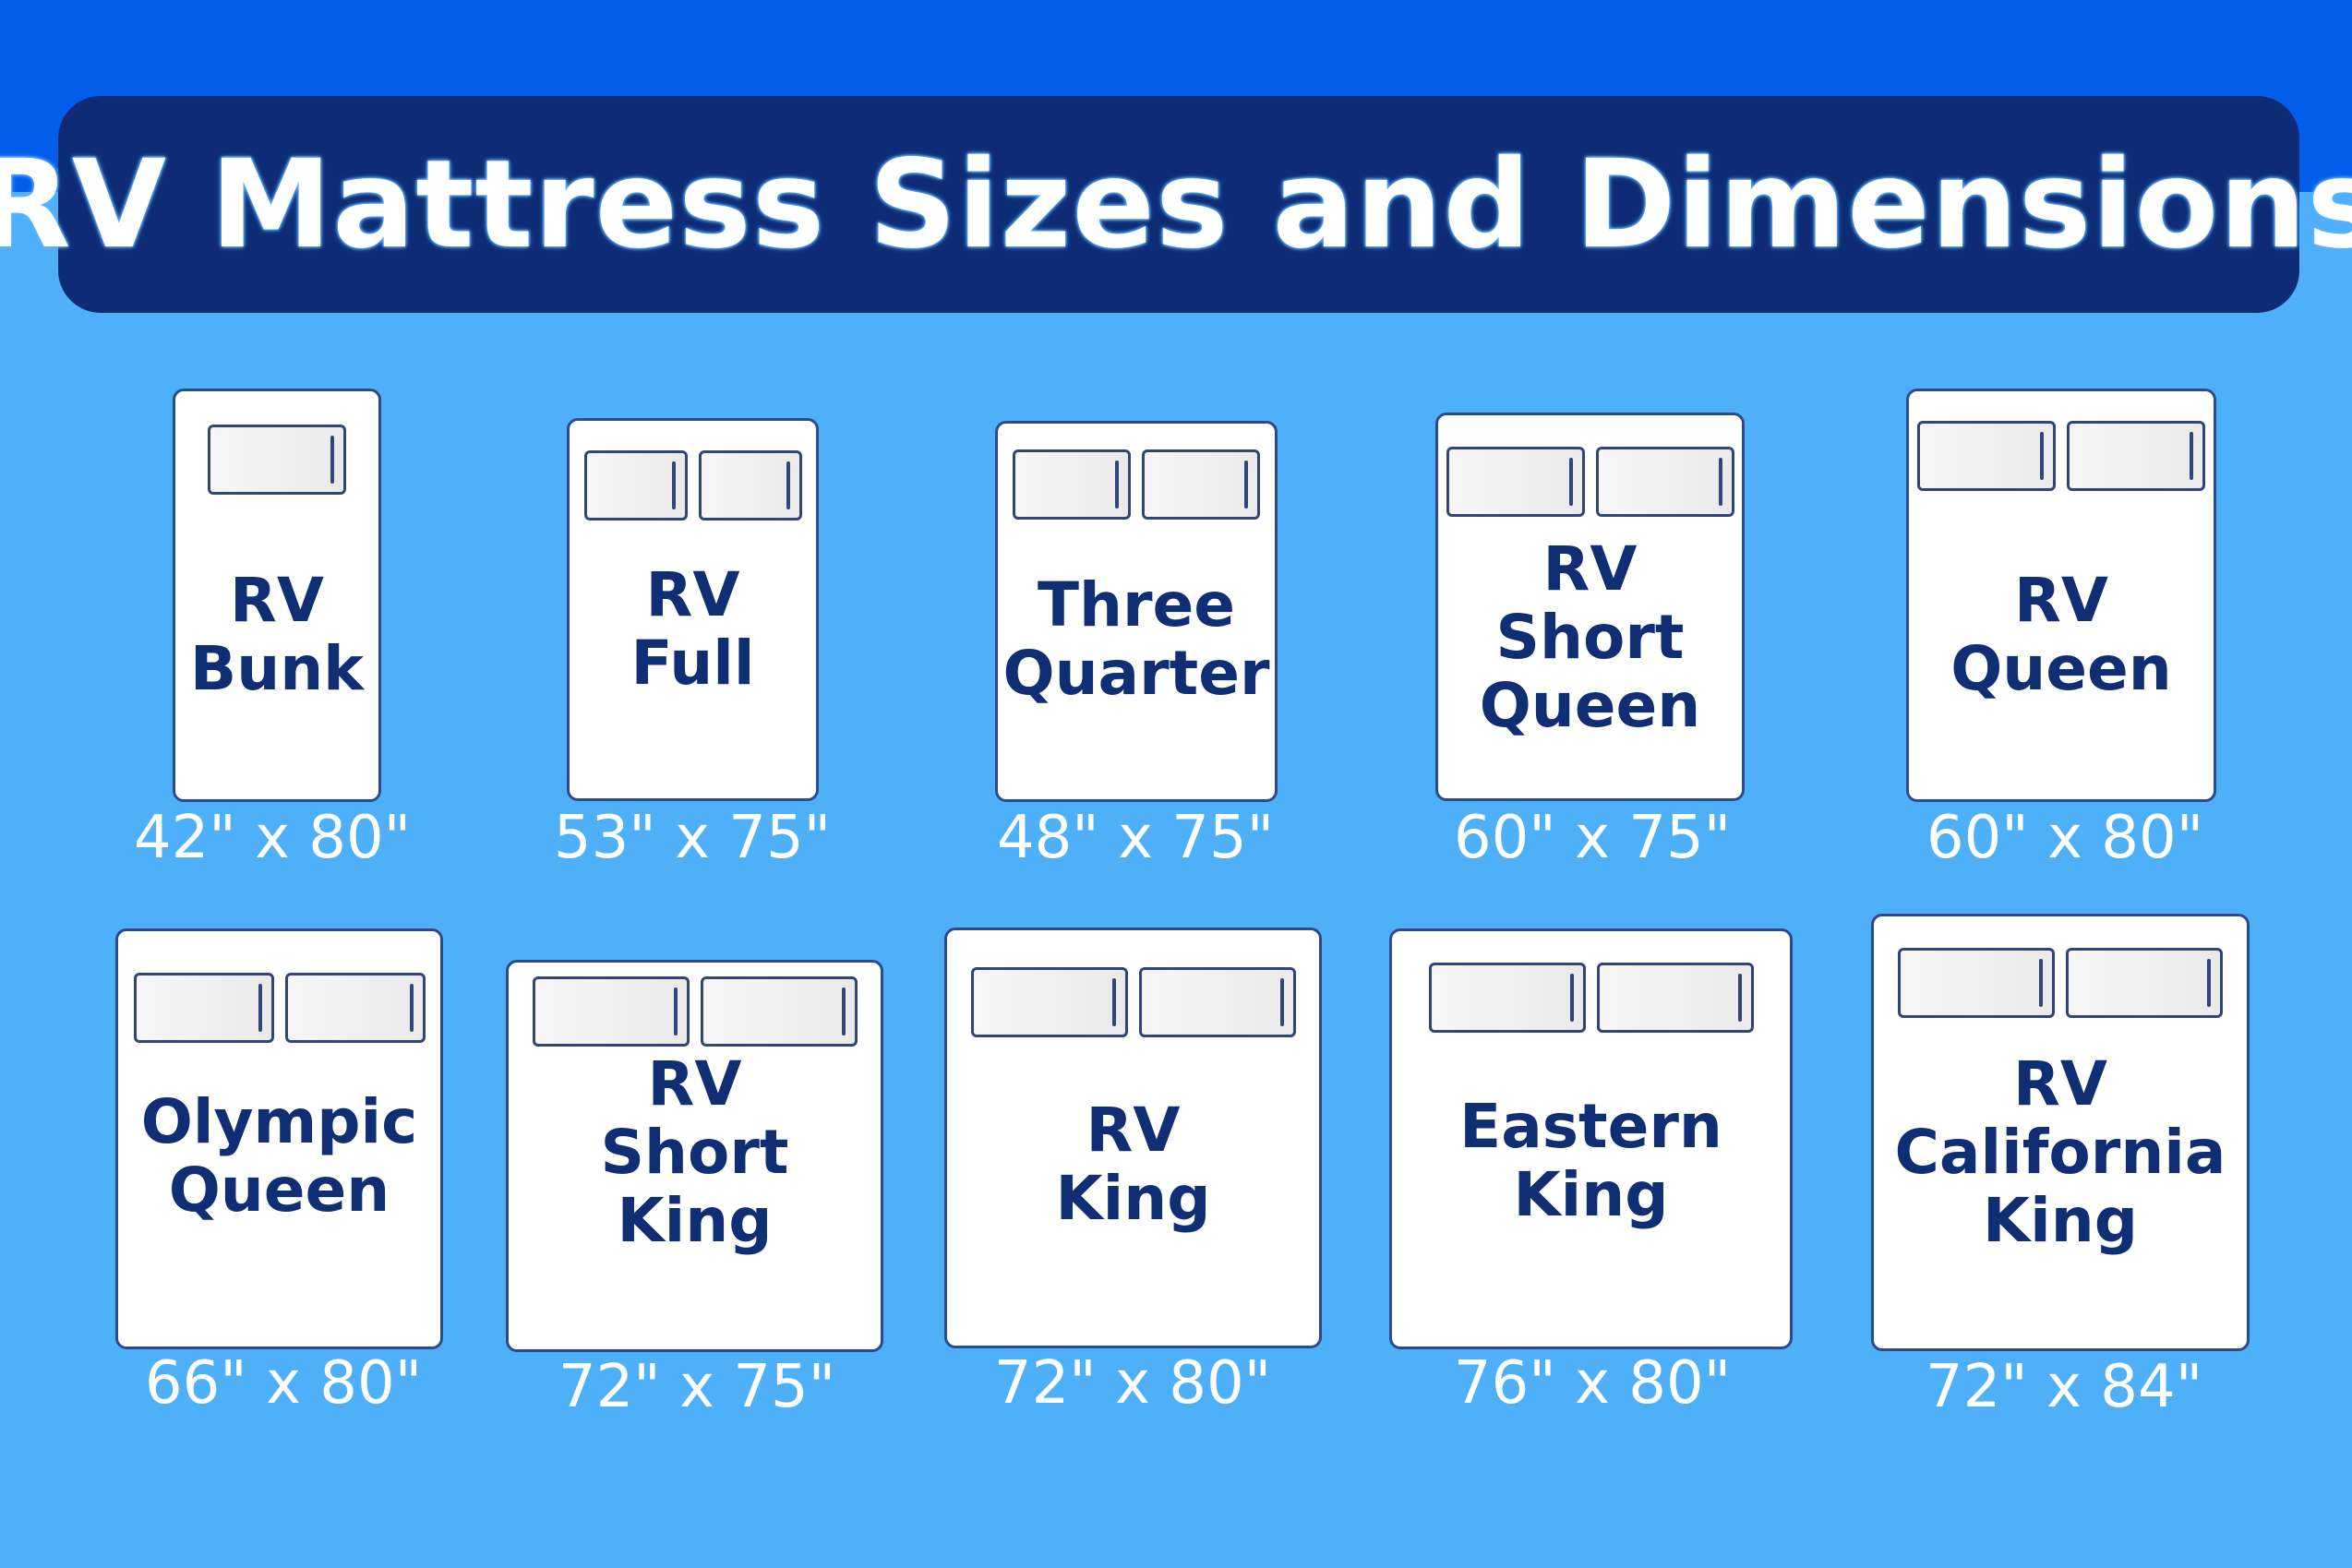 This screenshot has height=1568, width=2352. What do you see at coordinates (1590, 1126) in the screenshot?
I see `mattress-name-line: Eastern` at bounding box center [1590, 1126].